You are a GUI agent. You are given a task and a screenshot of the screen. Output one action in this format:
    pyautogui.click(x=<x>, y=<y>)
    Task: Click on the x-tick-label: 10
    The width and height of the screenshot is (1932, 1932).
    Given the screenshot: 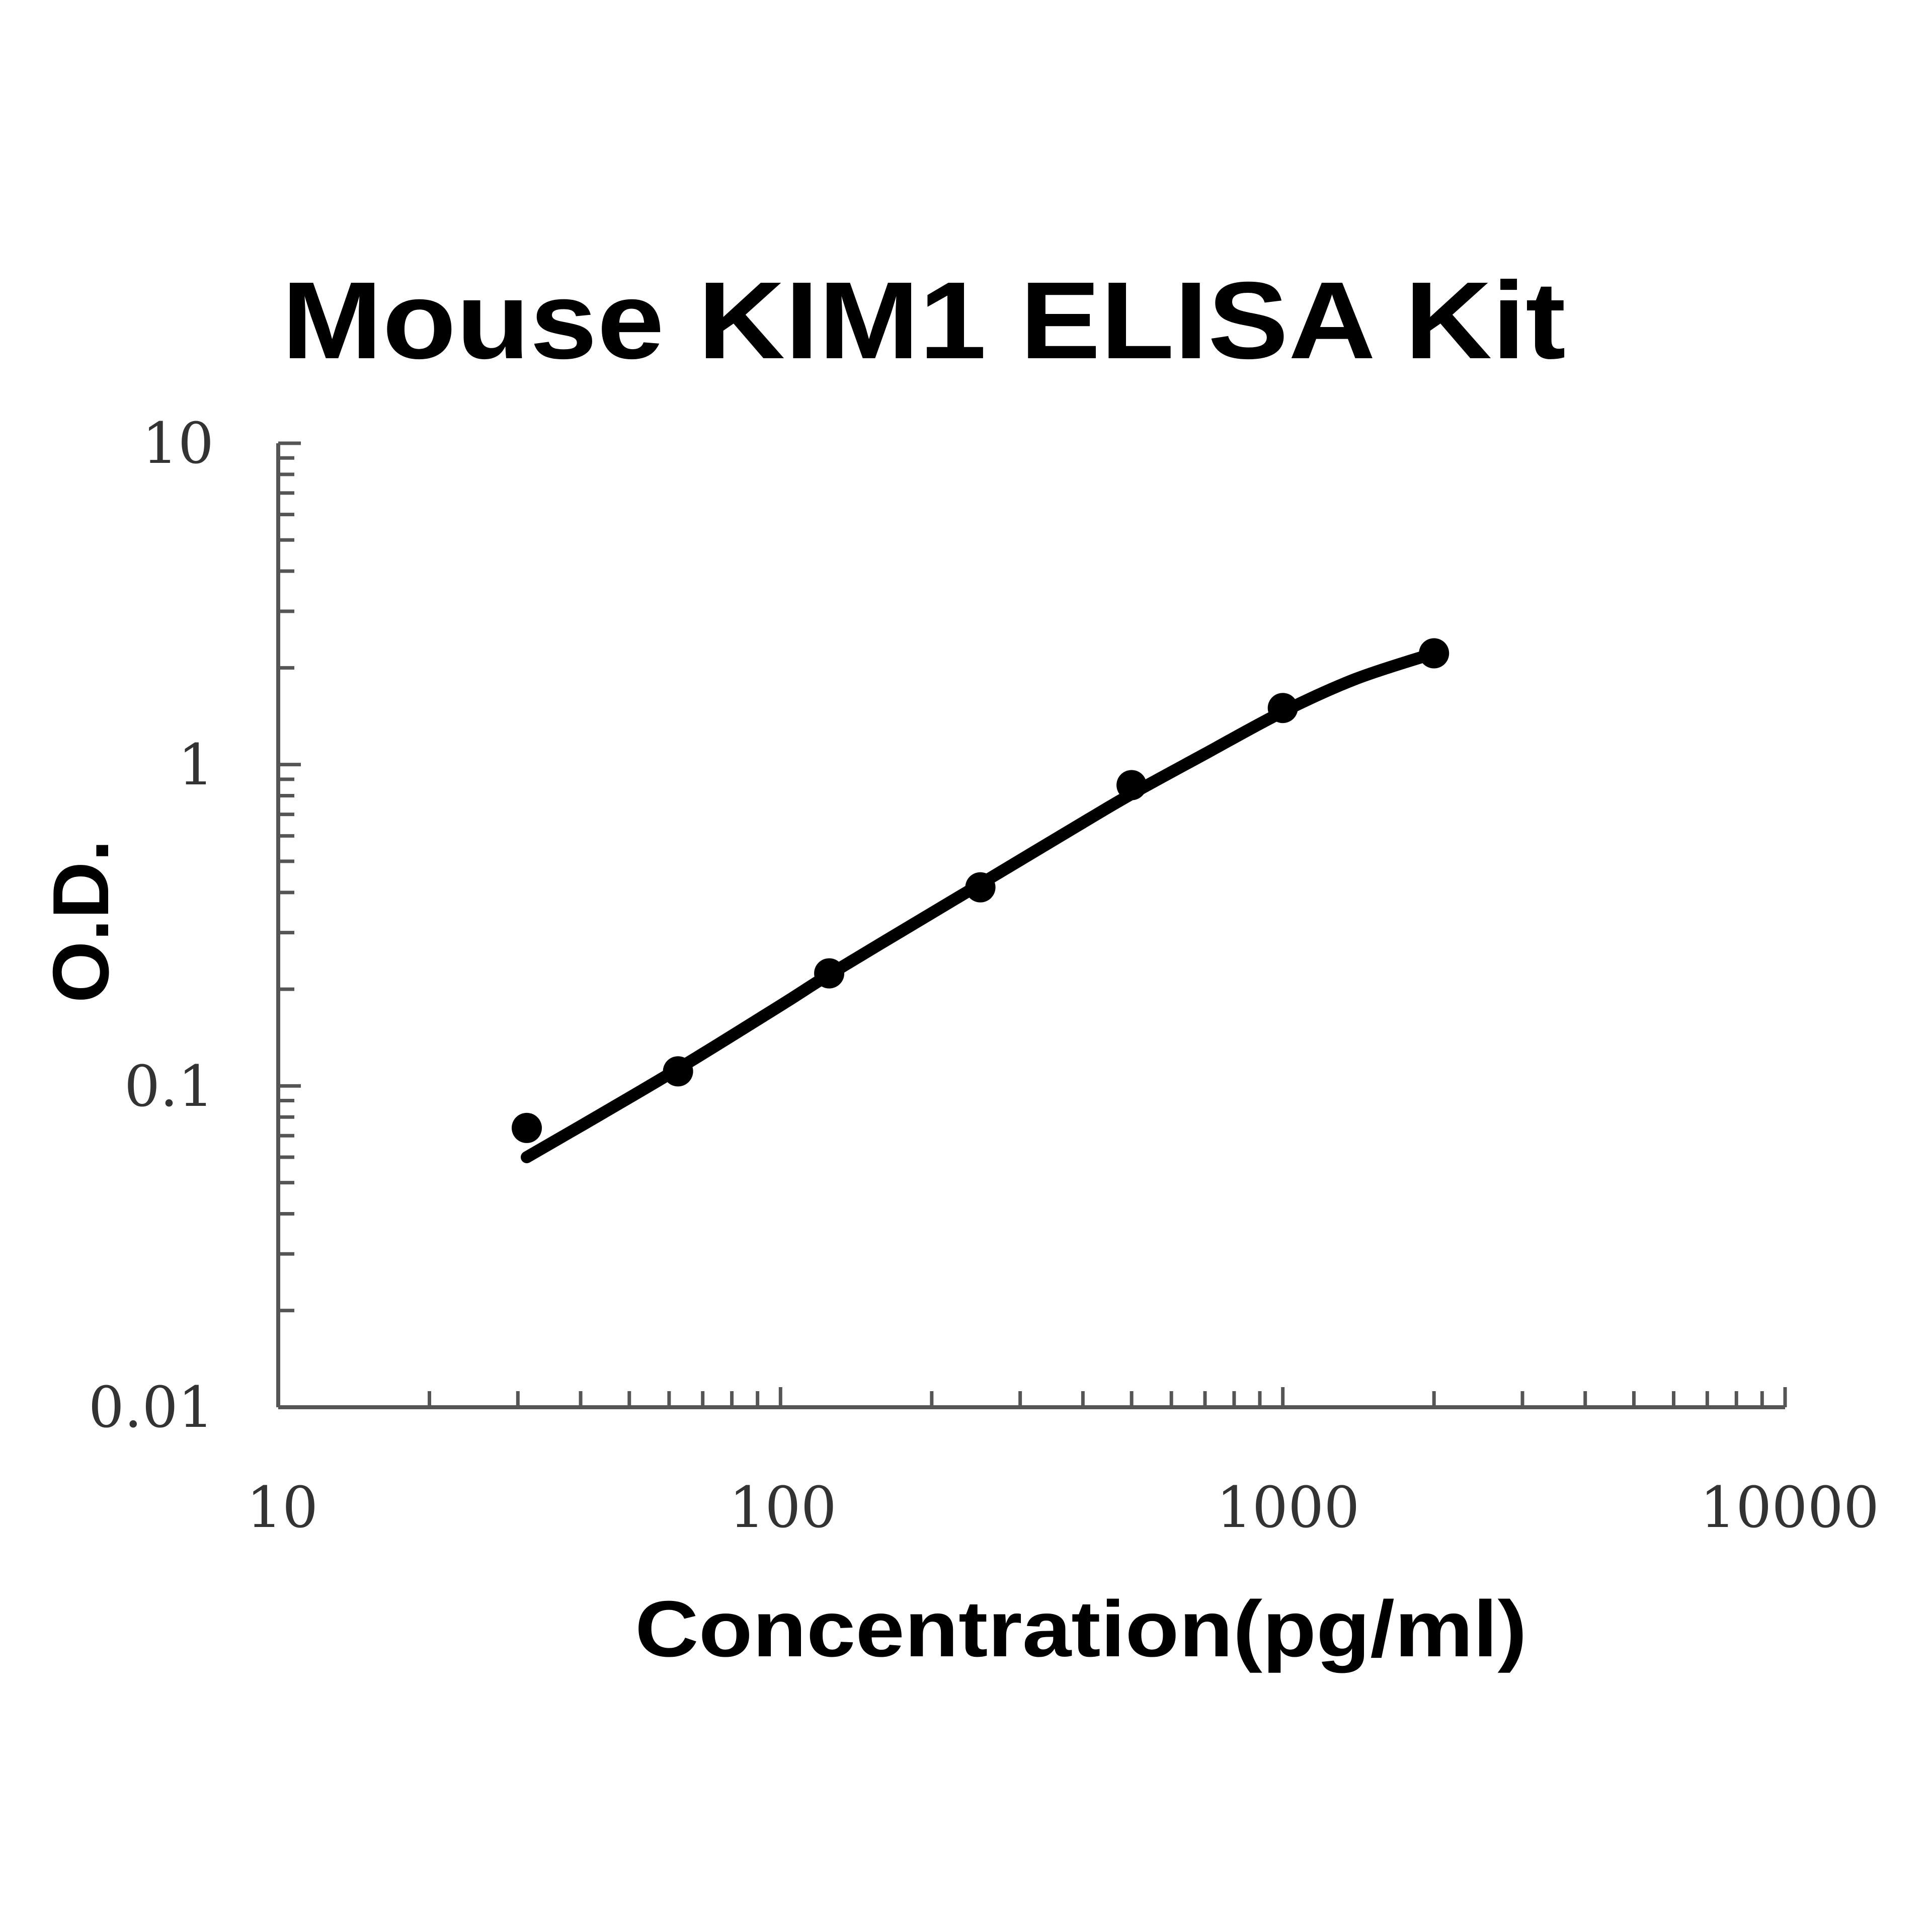 What is the action you would take?
    pyautogui.click(x=282, y=1508)
    